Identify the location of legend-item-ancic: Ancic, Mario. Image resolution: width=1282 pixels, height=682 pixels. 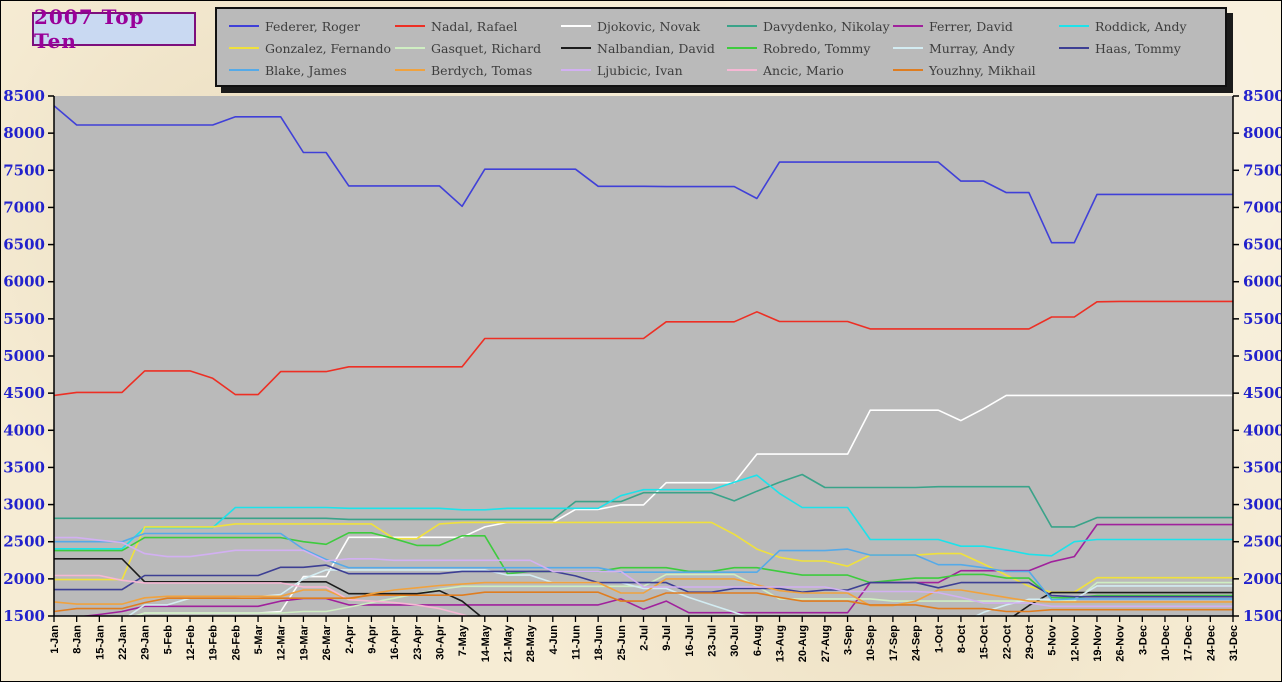
(810, 70).